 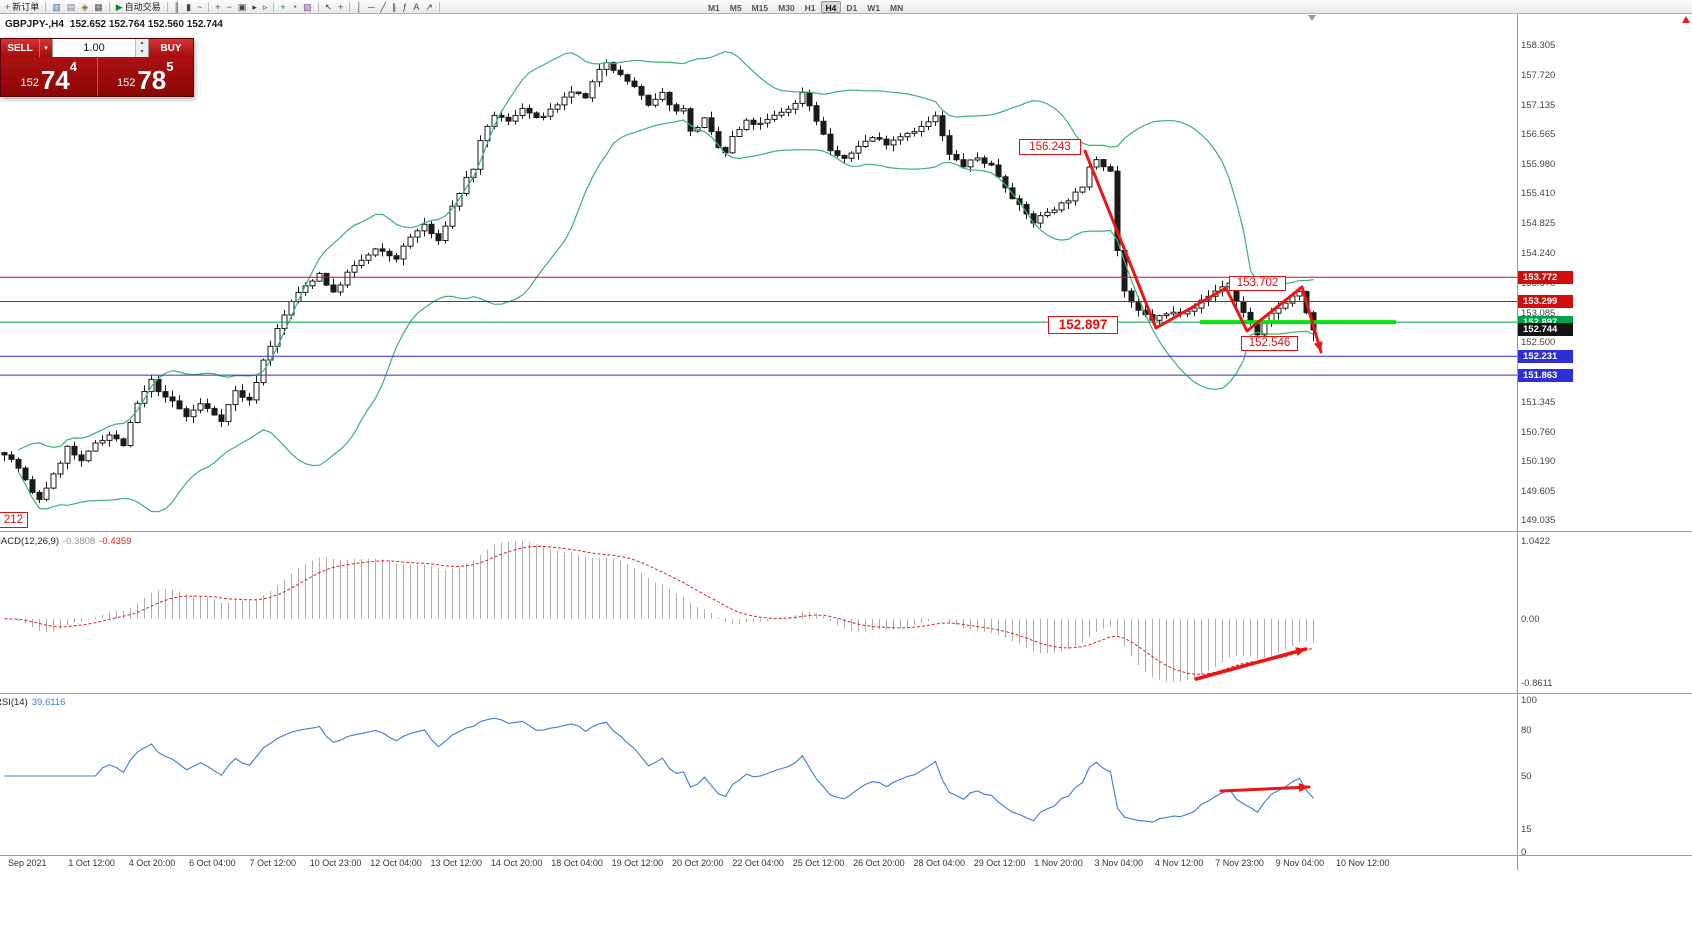 I want to click on price-axis-label: 157.135, so click(x=1538, y=105).